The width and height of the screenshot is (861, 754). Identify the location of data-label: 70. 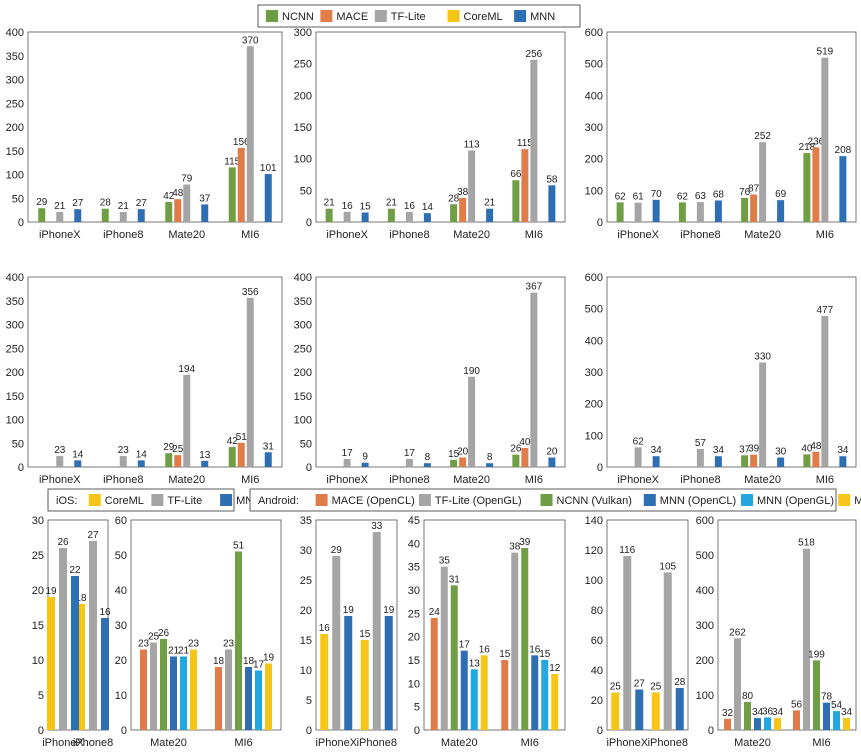
(657, 194).